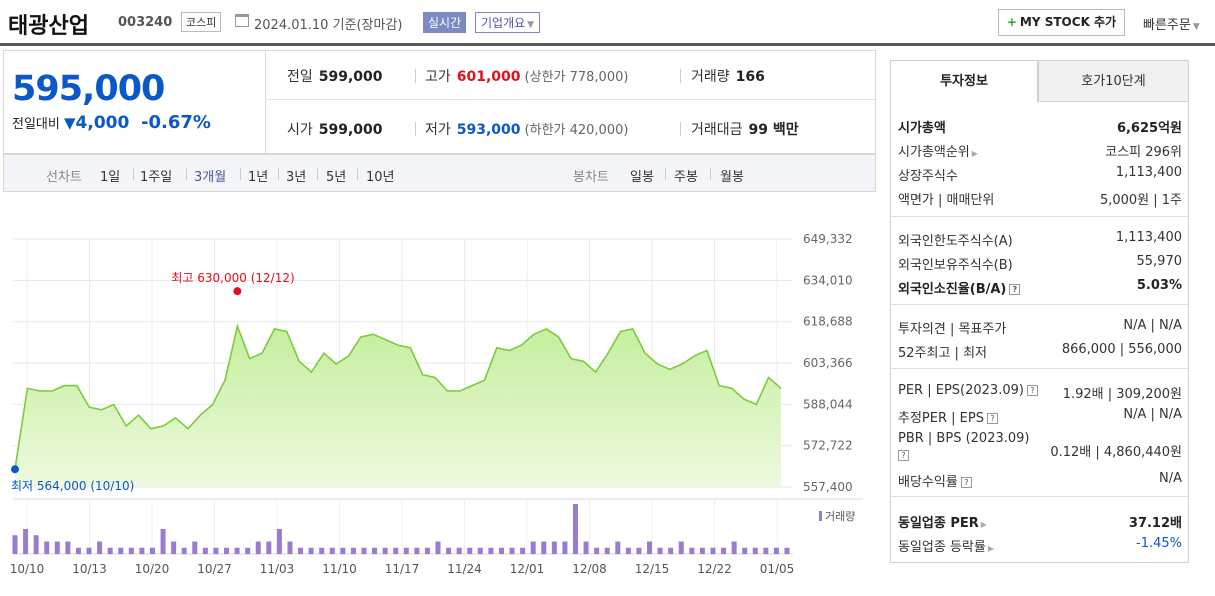  I want to click on prev-close: 전일 599,000, so click(335, 76).